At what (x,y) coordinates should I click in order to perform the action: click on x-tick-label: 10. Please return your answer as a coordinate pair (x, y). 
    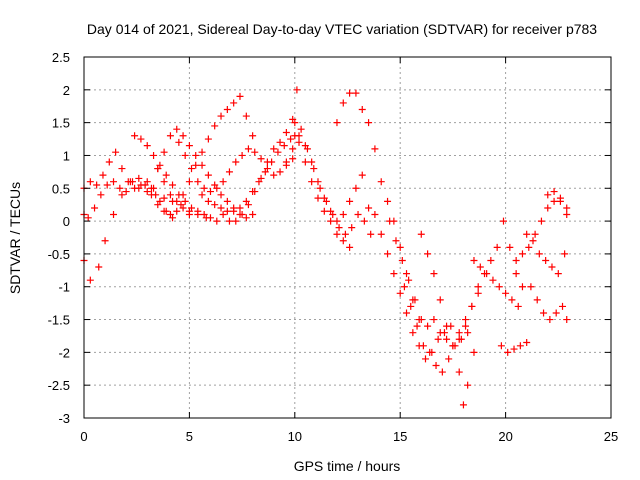
    Looking at the image, I should click on (295, 436).